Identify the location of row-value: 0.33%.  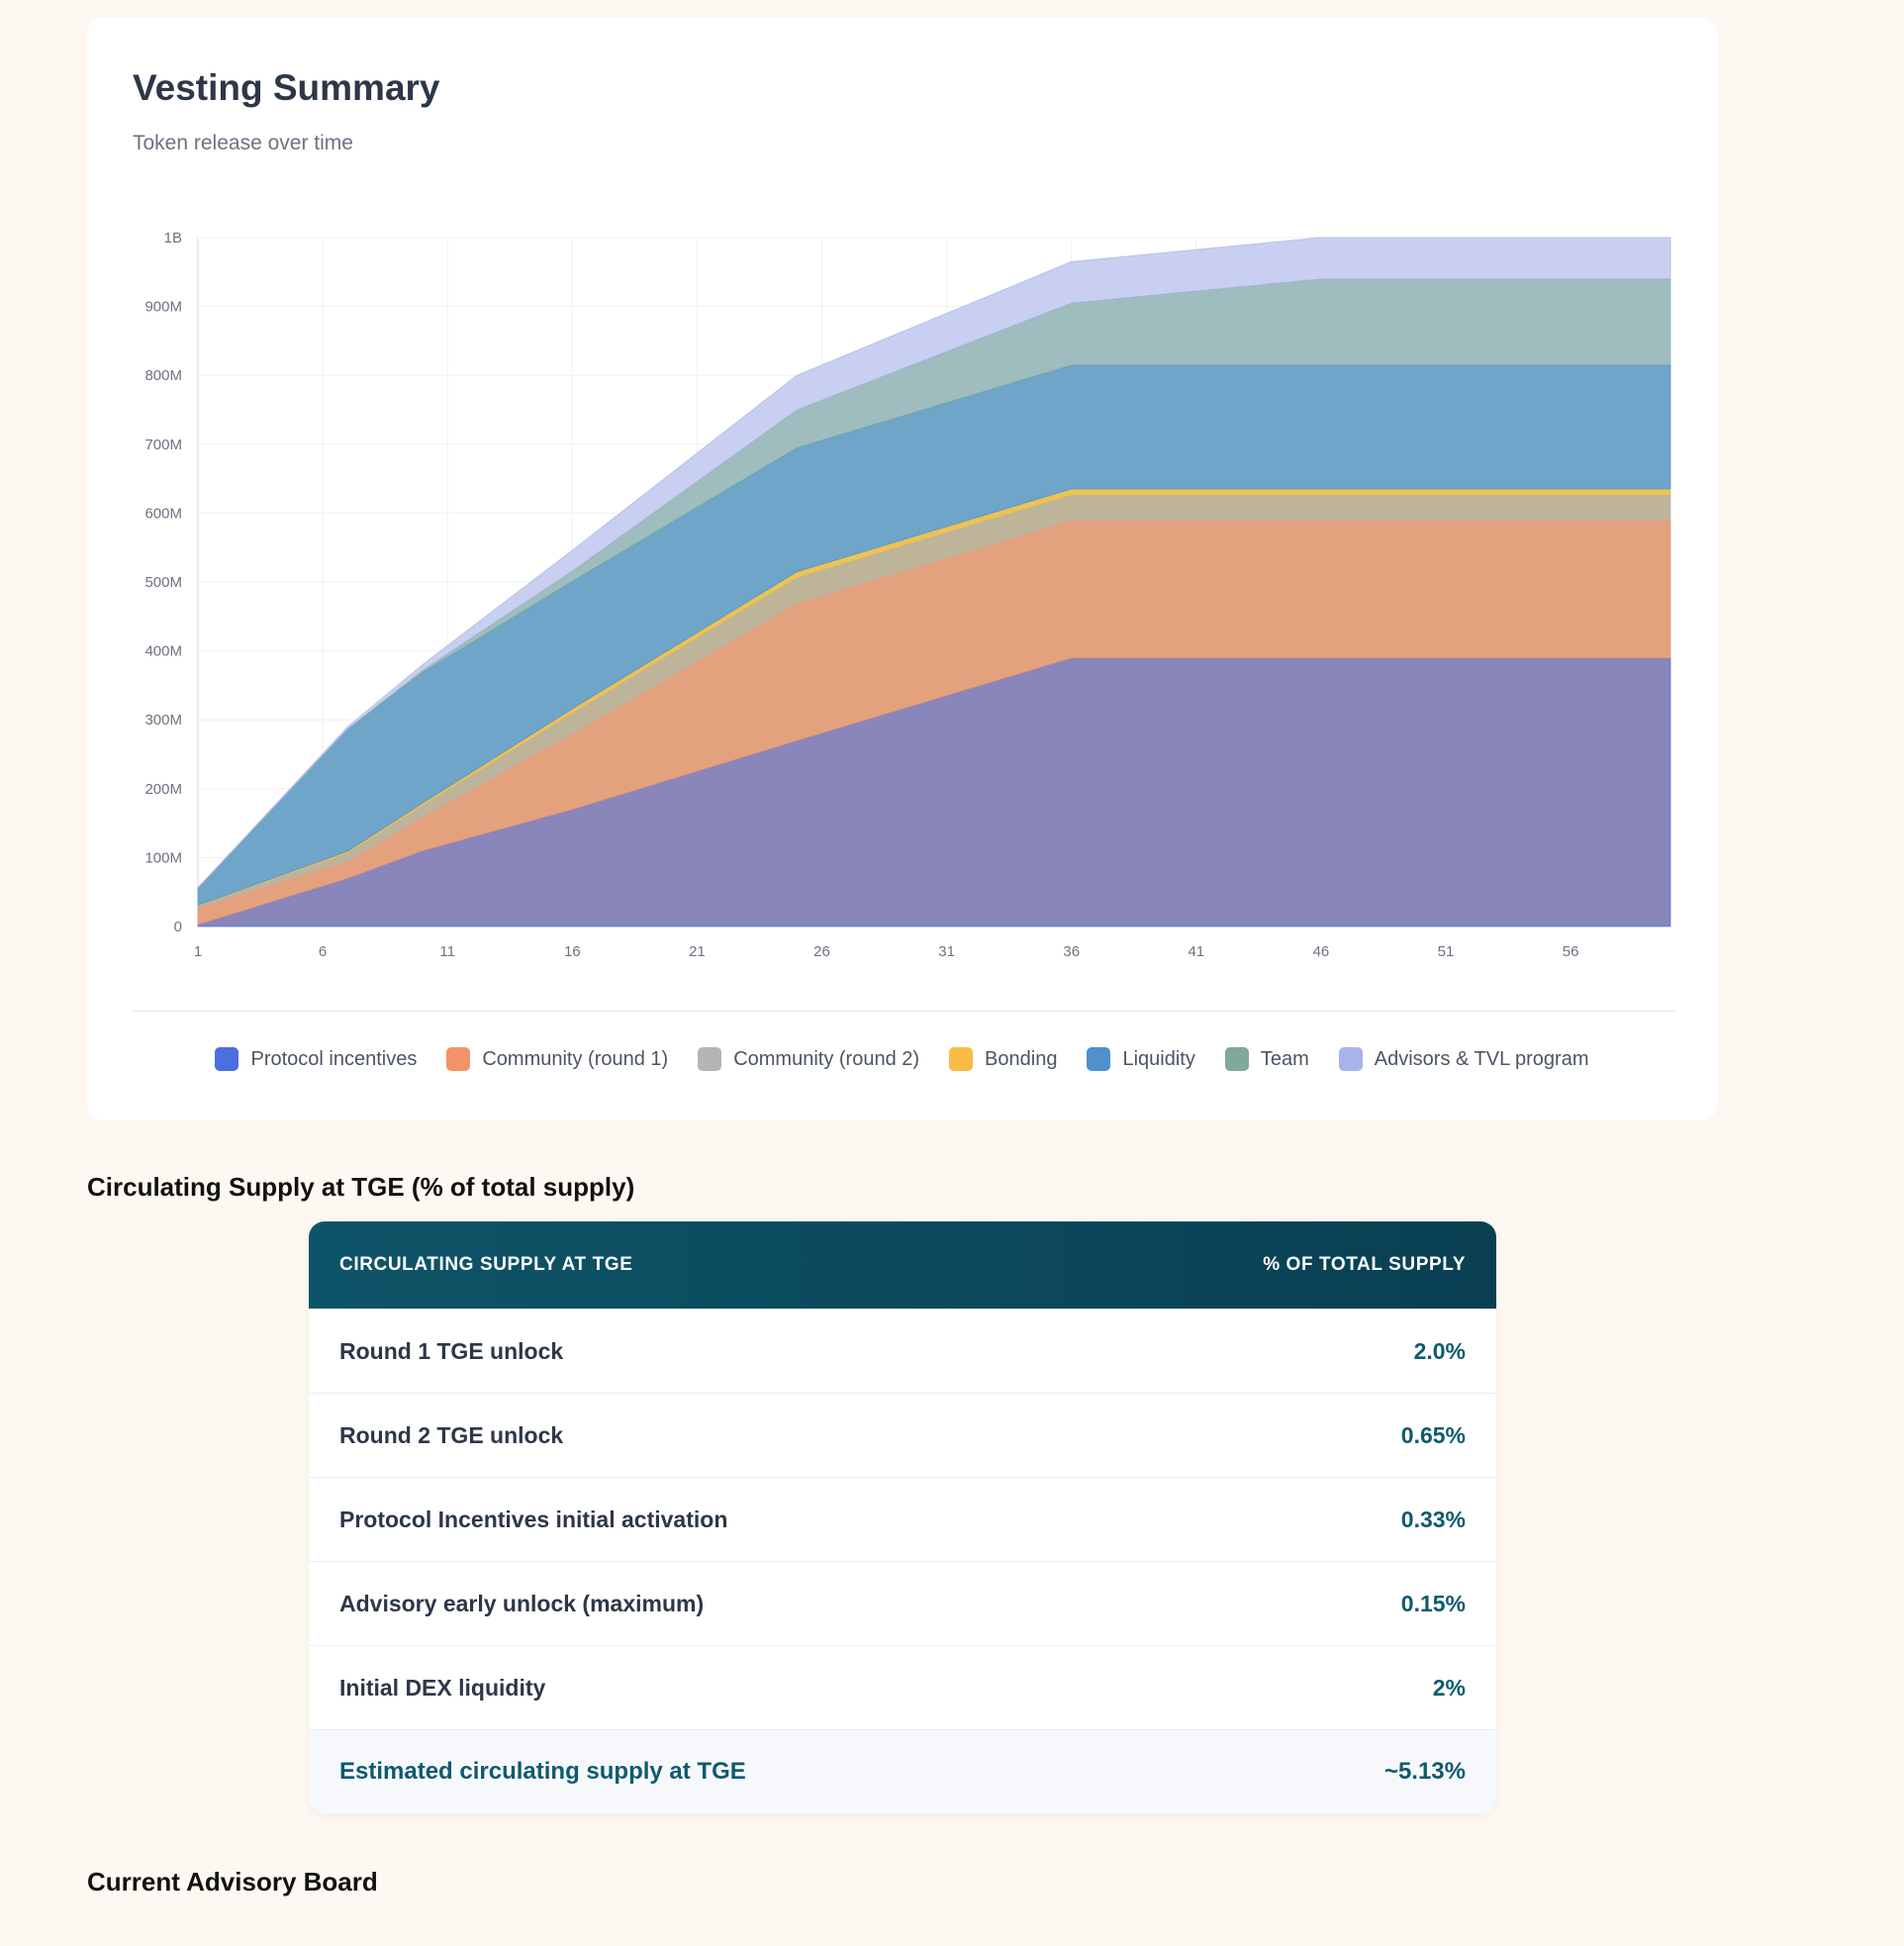
(1433, 1519).